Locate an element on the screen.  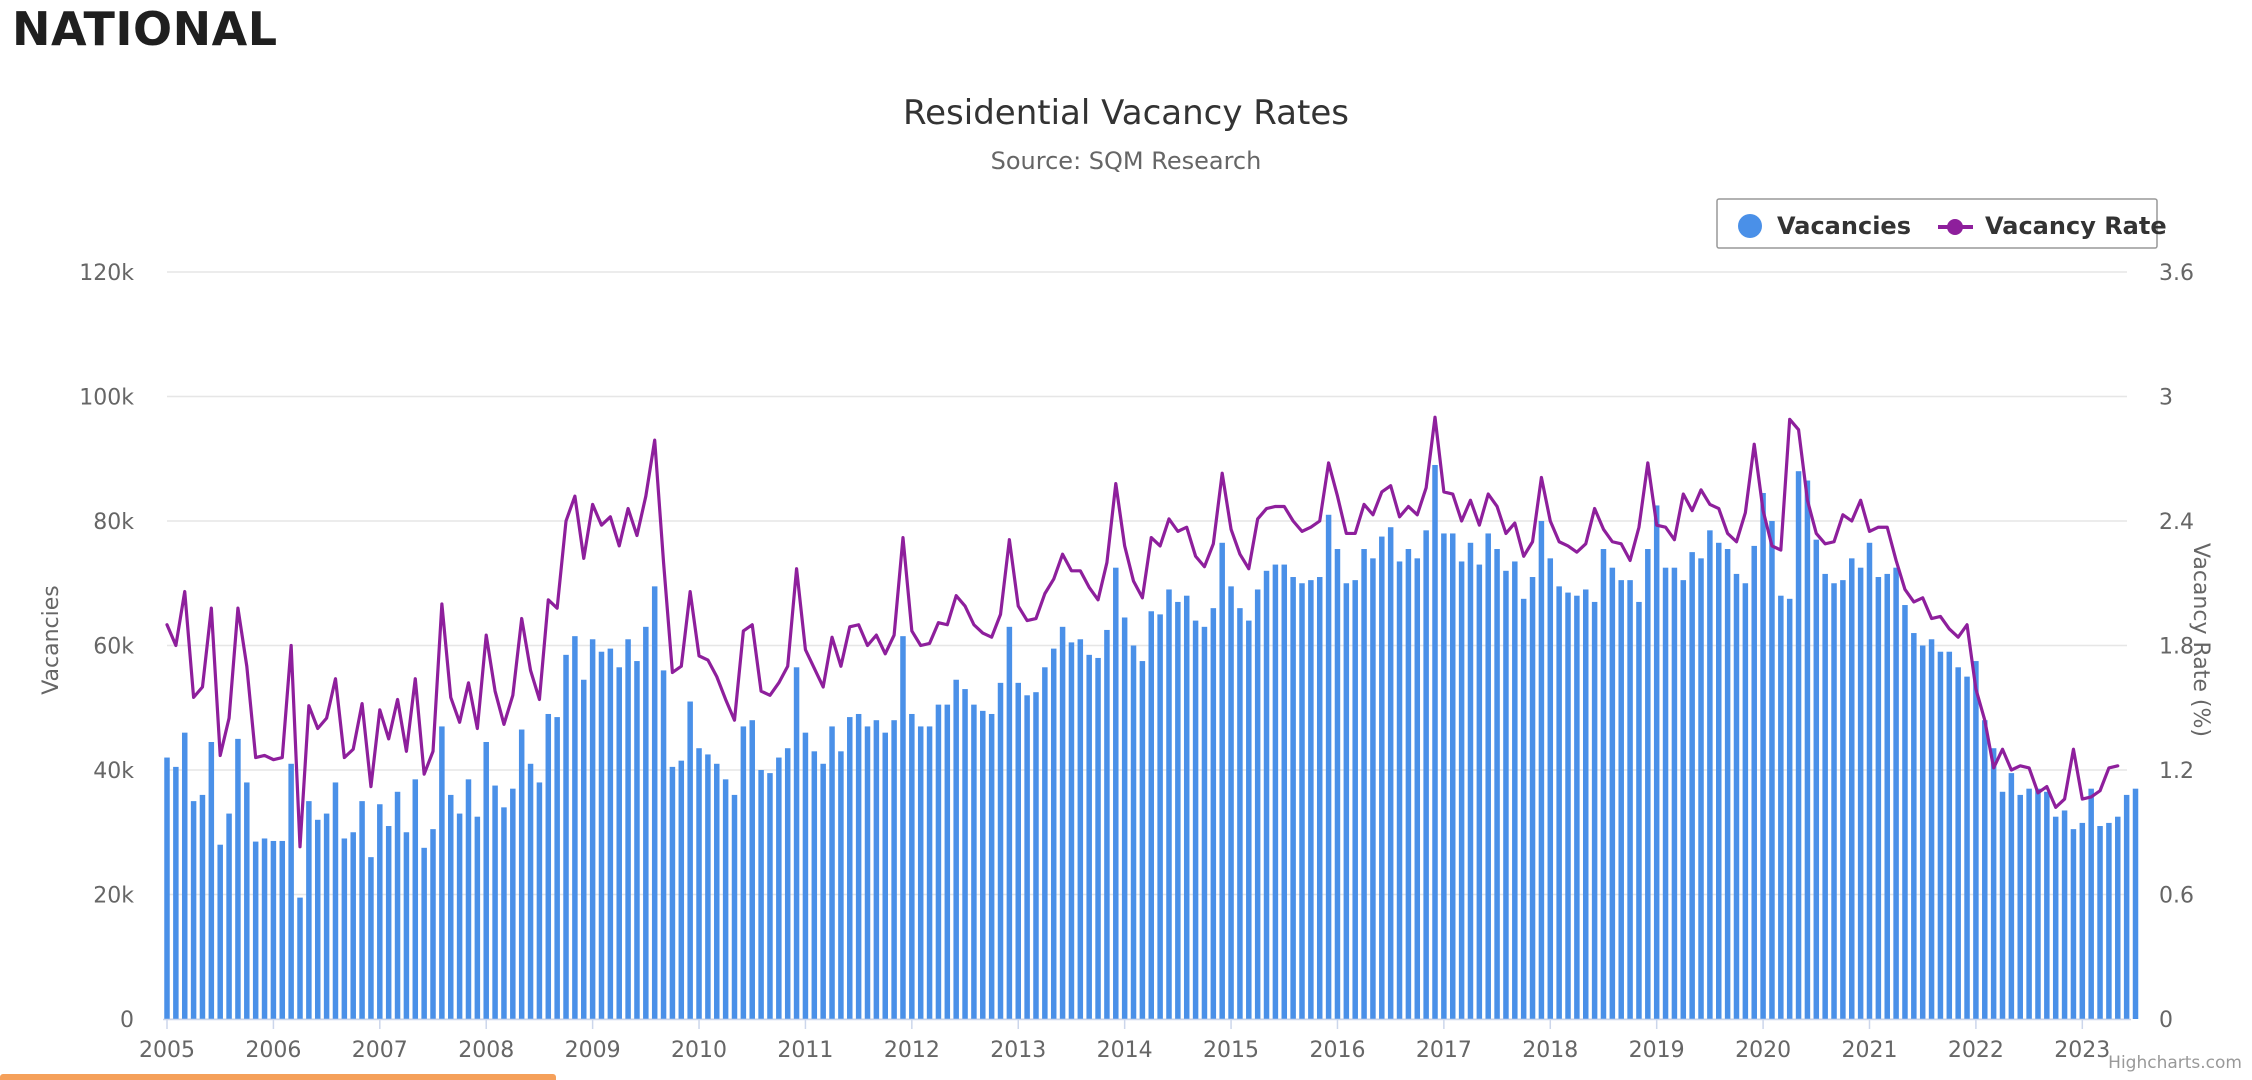
legend-item-vacancy-rate: Vacancy Rate is located at coordinates (2052, 226).